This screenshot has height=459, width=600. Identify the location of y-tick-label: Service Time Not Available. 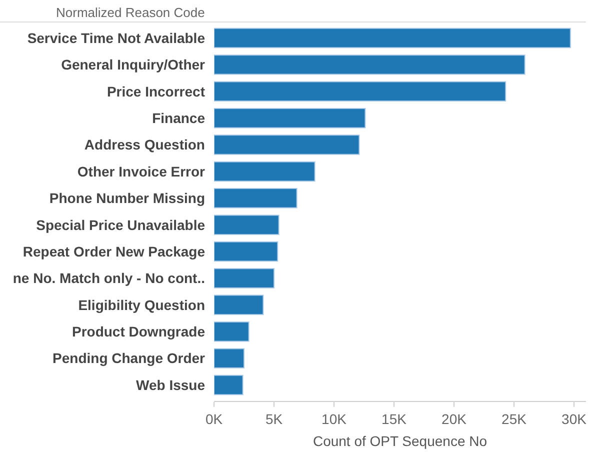
(116, 38).